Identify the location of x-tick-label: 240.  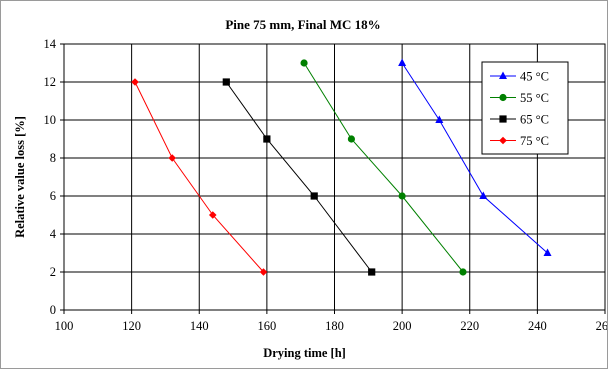
(537, 326).